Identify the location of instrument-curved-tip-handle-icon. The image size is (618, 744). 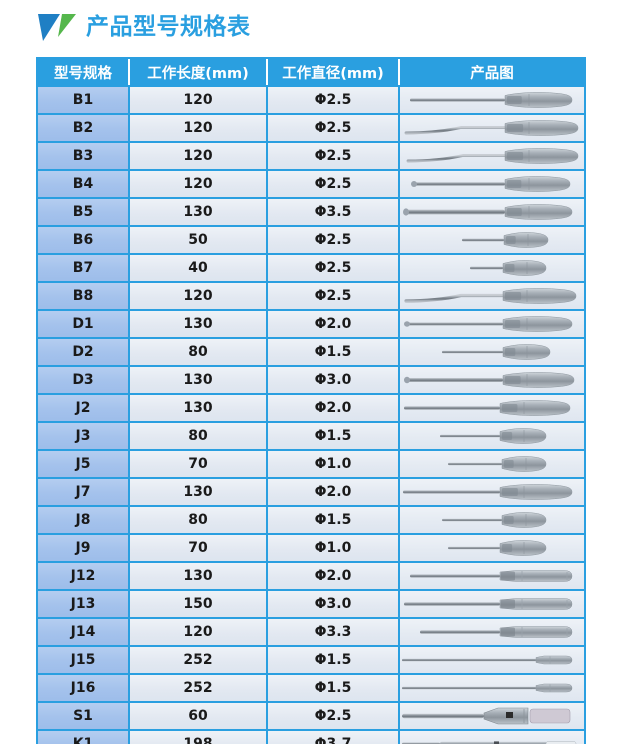
(492, 128).